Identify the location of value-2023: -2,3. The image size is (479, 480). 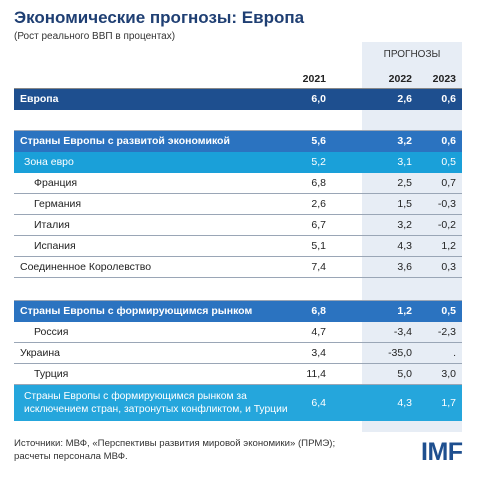
(446, 332).